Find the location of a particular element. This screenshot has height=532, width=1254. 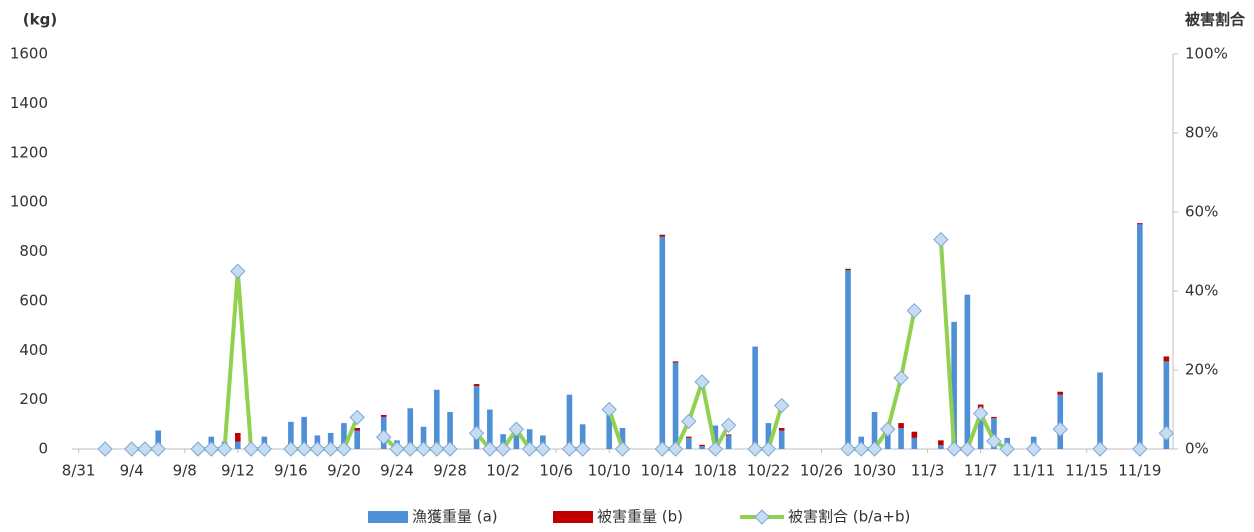

y2-tick-label: 80% is located at coordinates (1201, 133).